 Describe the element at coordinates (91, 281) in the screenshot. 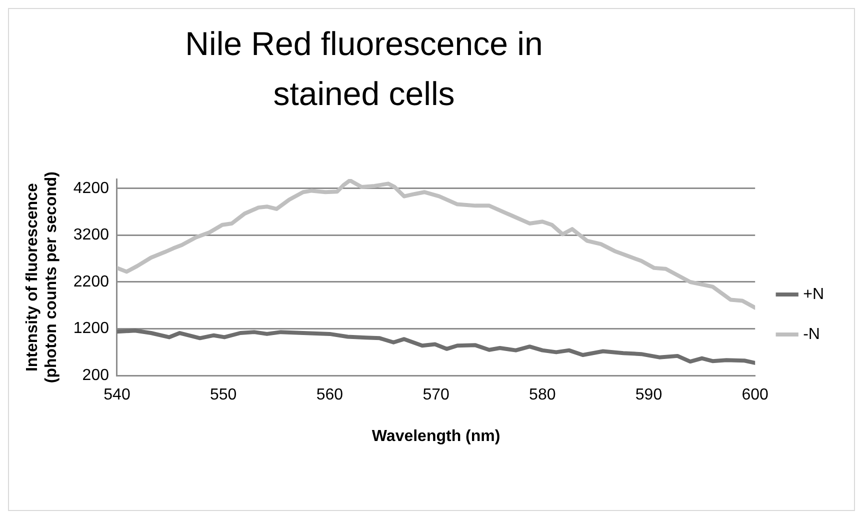

I see `y-tick-label: 2200` at that location.